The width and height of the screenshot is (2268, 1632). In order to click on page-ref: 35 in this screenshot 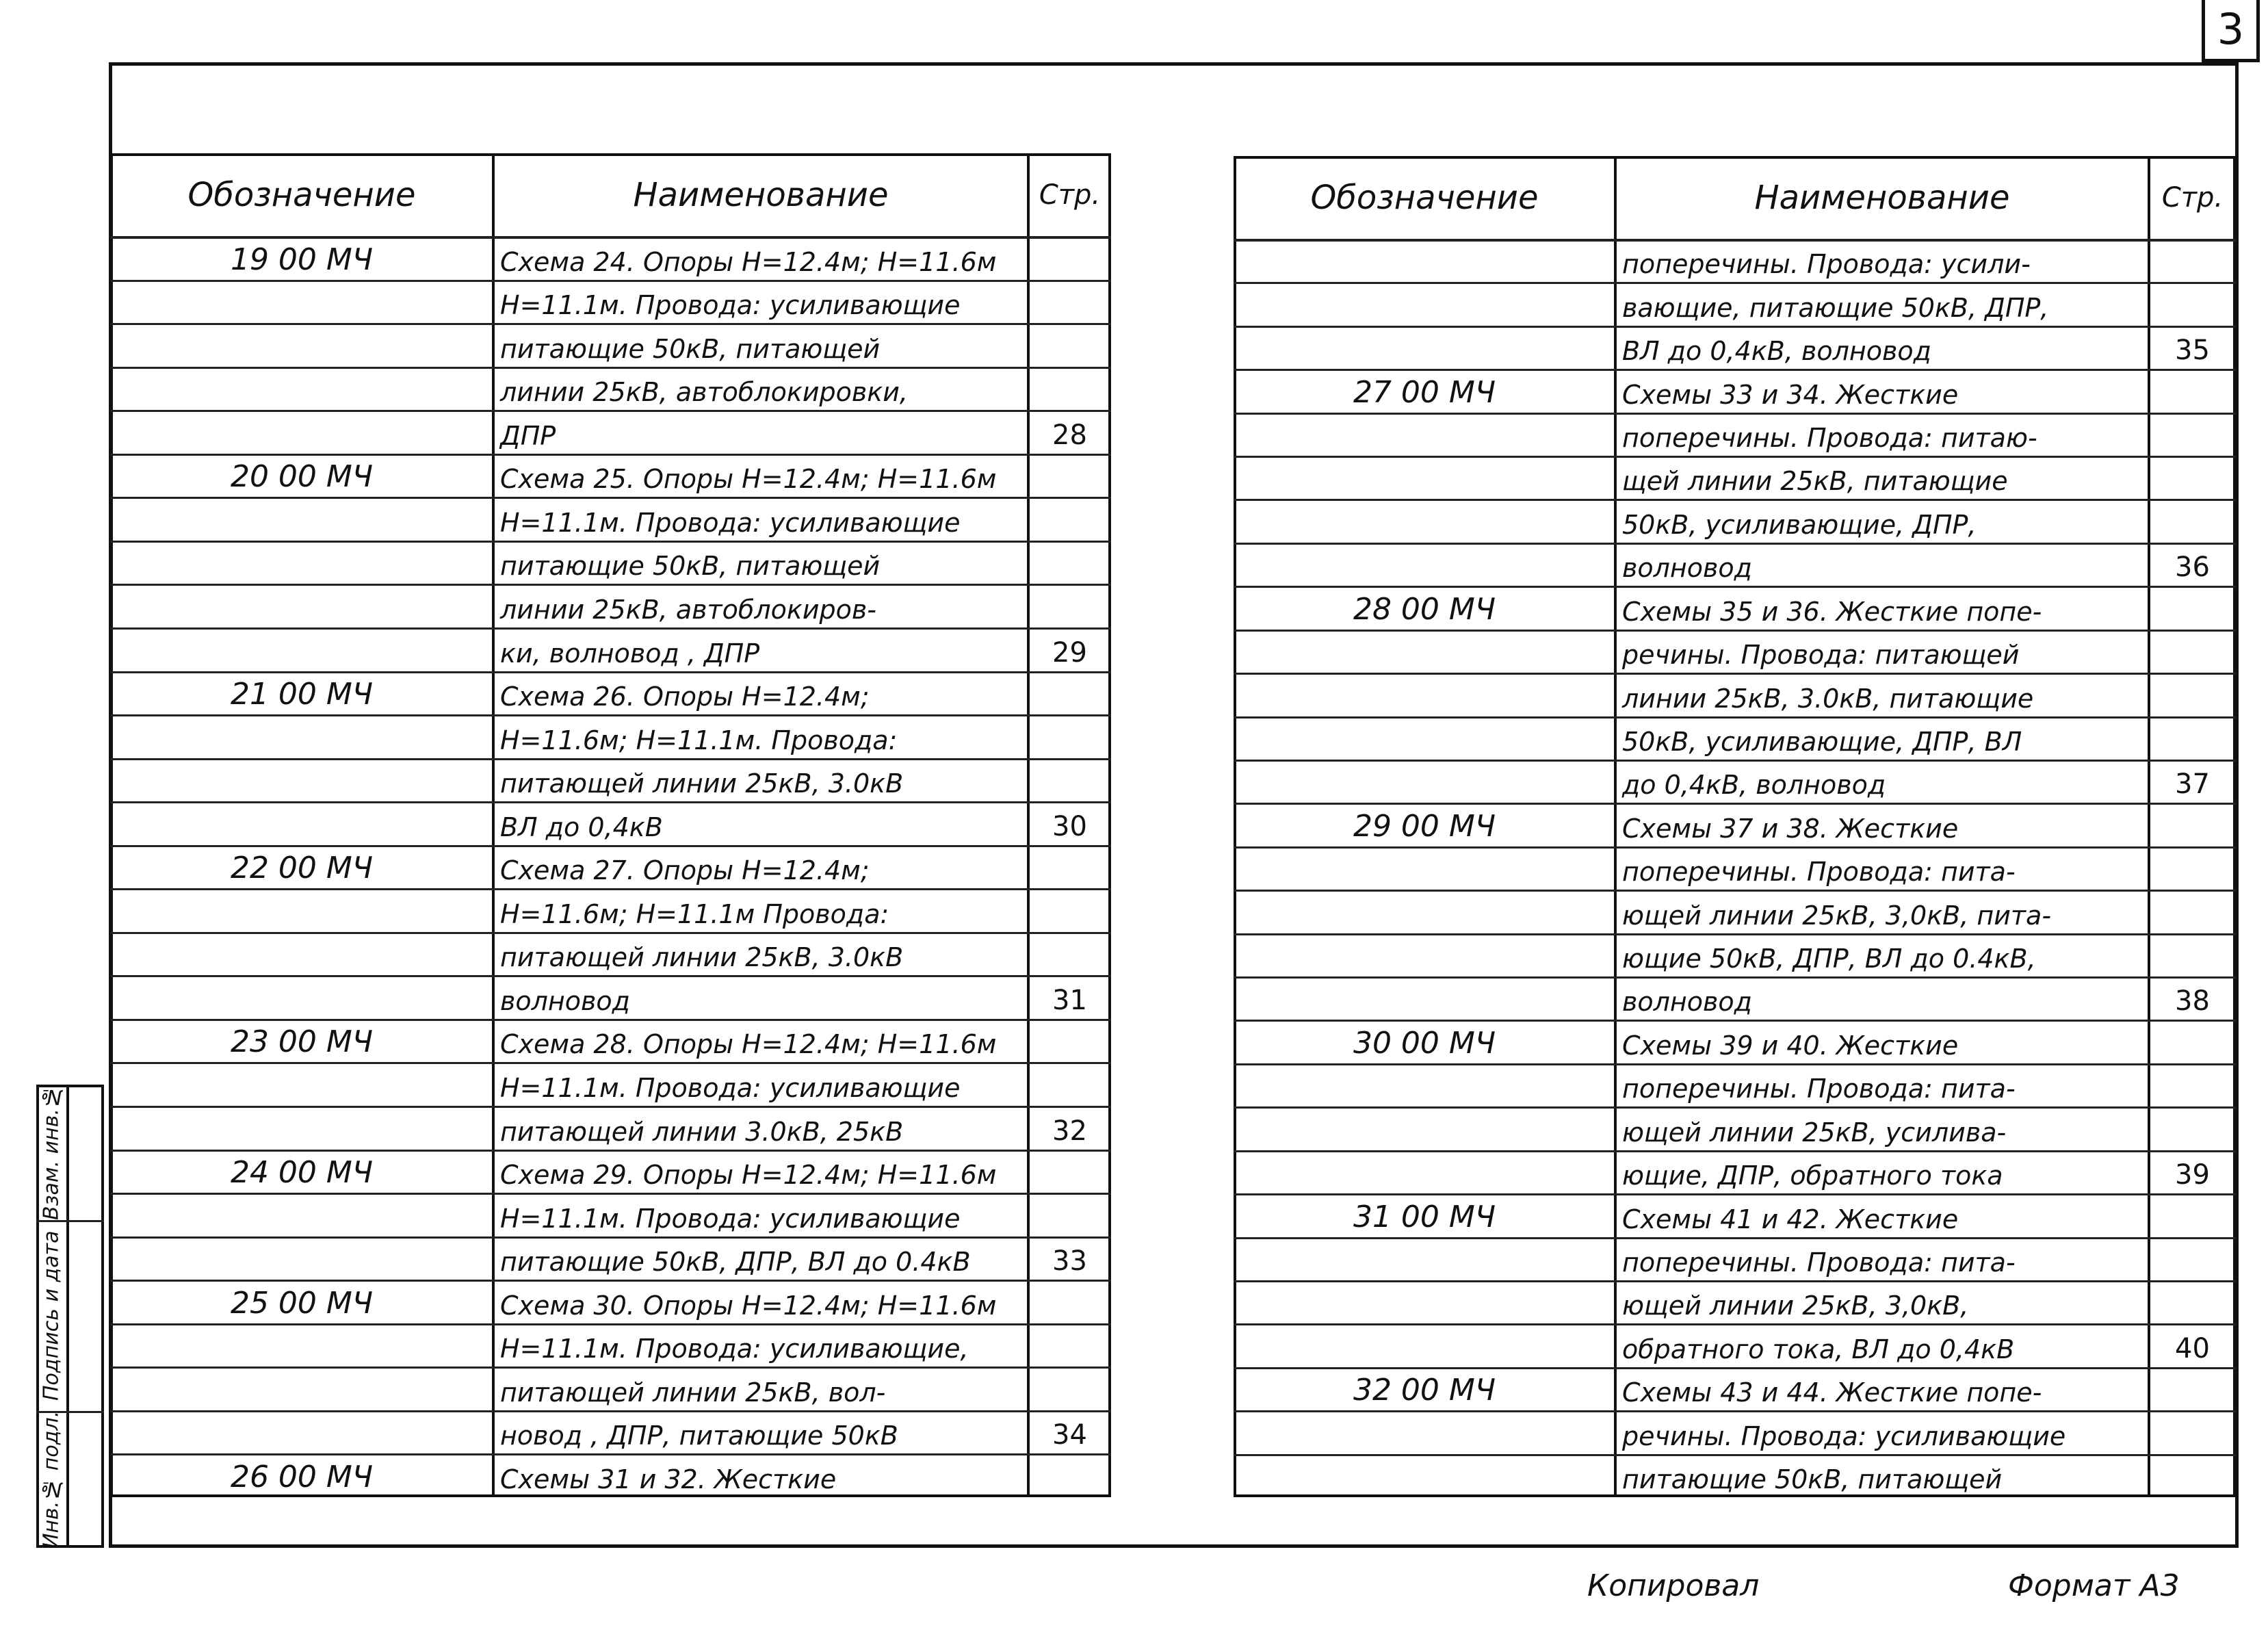, I will do `click(2192, 351)`.